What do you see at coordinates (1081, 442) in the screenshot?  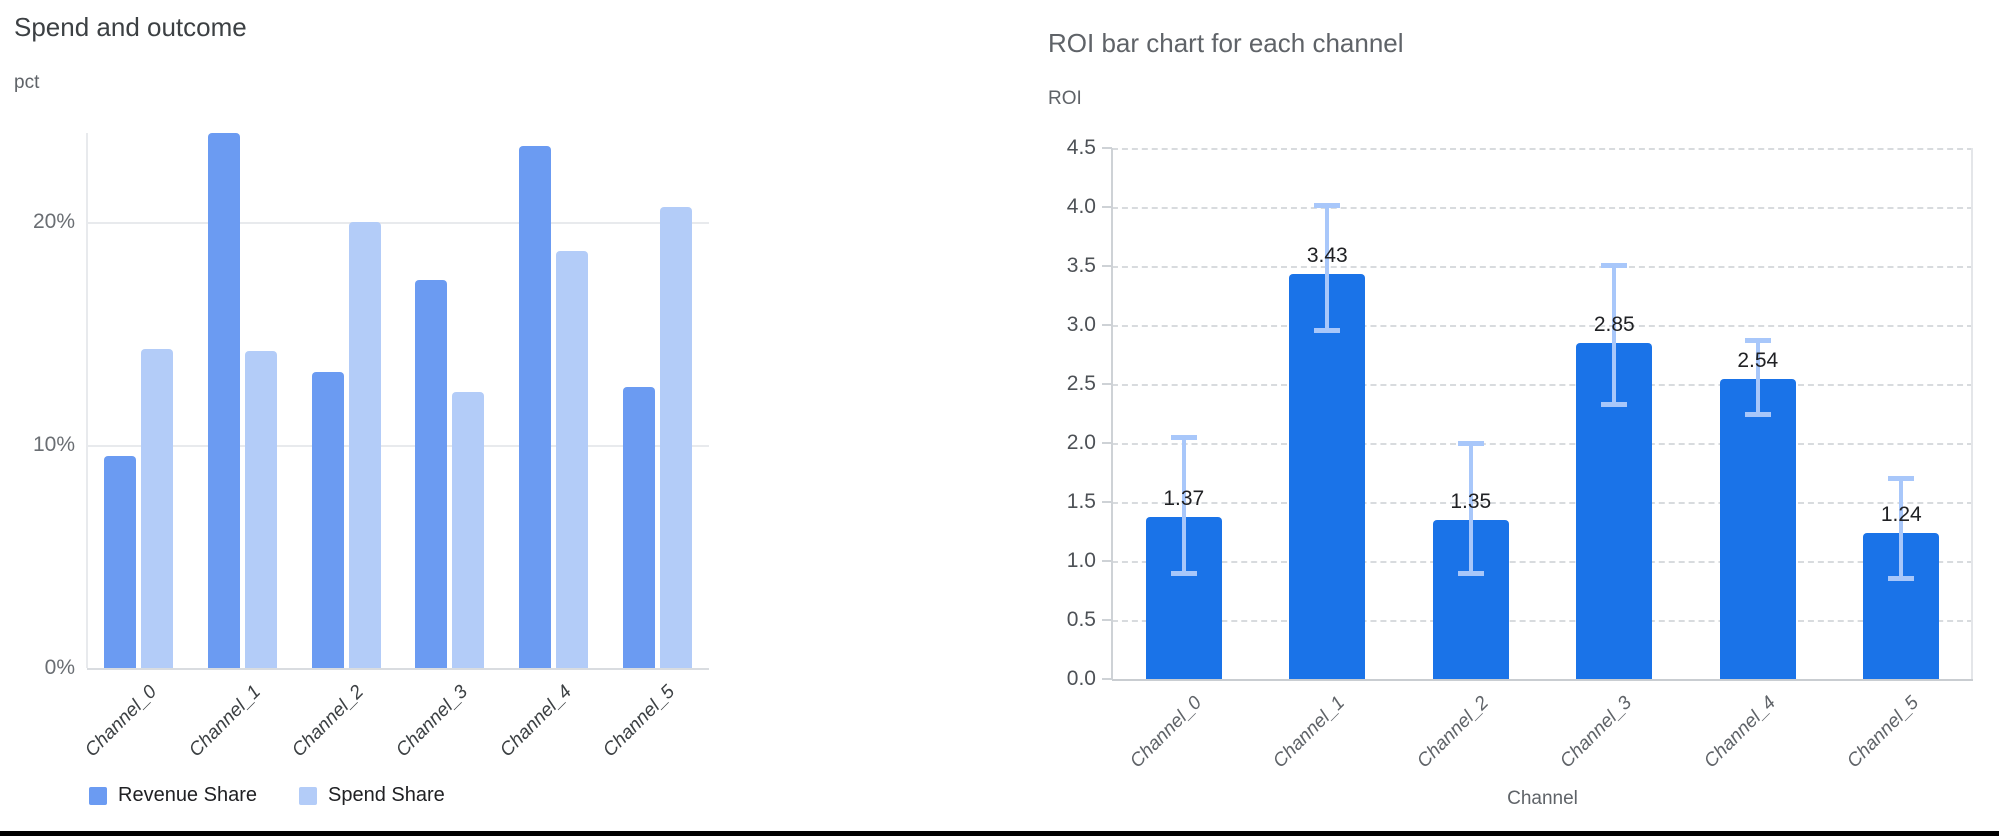 I see `y-tick-label-2-0: 2.0` at bounding box center [1081, 442].